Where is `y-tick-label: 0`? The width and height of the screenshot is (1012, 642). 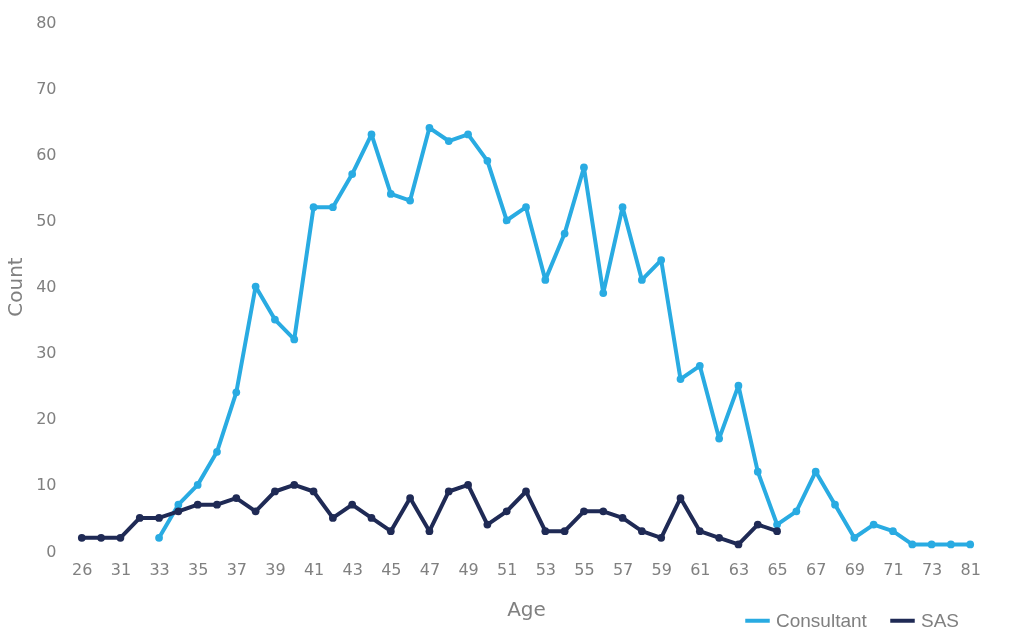
y-tick-label: 0 is located at coordinates (51, 551).